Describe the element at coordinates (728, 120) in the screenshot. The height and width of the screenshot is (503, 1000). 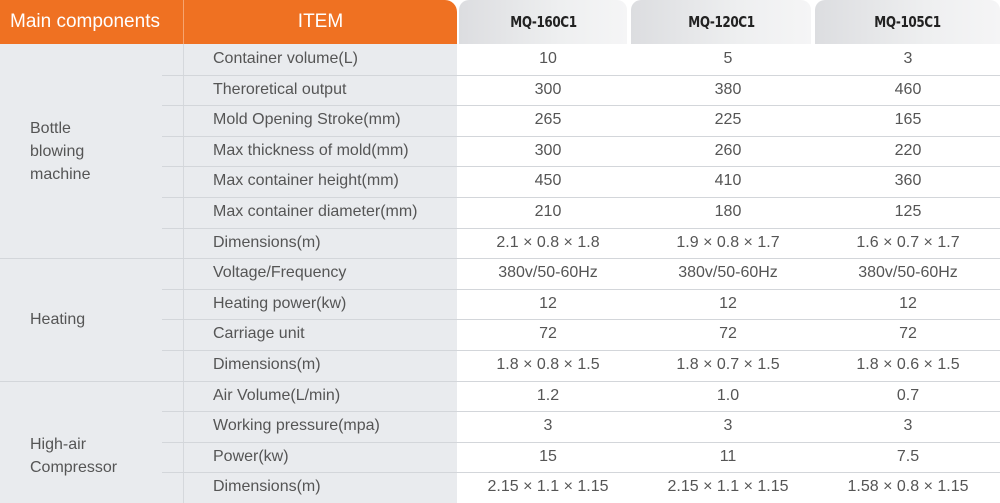
I see `value-cell: 225` at that location.